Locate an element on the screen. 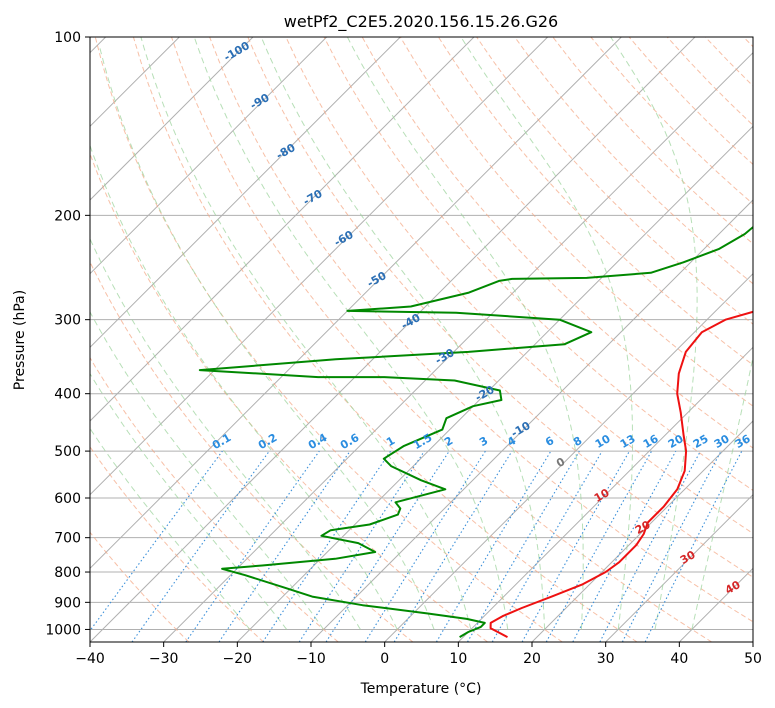  x-tick-label: 20 is located at coordinates (532, 659).